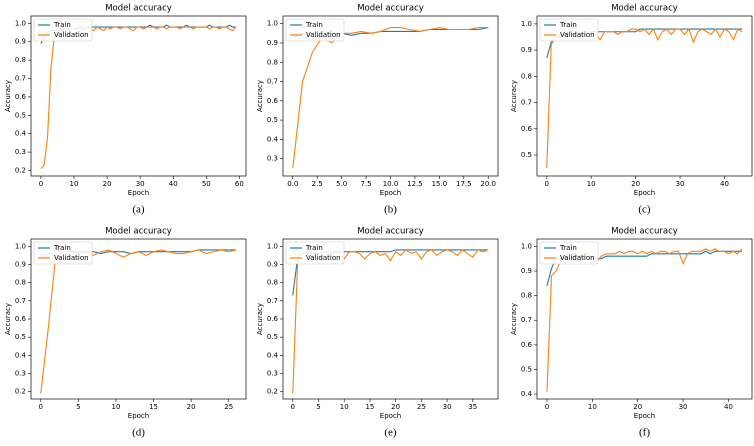 The width and height of the screenshot is (754, 446). What do you see at coordinates (365, 184) in the screenshot?
I see `x-tick-label: 7.5` at bounding box center [365, 184].